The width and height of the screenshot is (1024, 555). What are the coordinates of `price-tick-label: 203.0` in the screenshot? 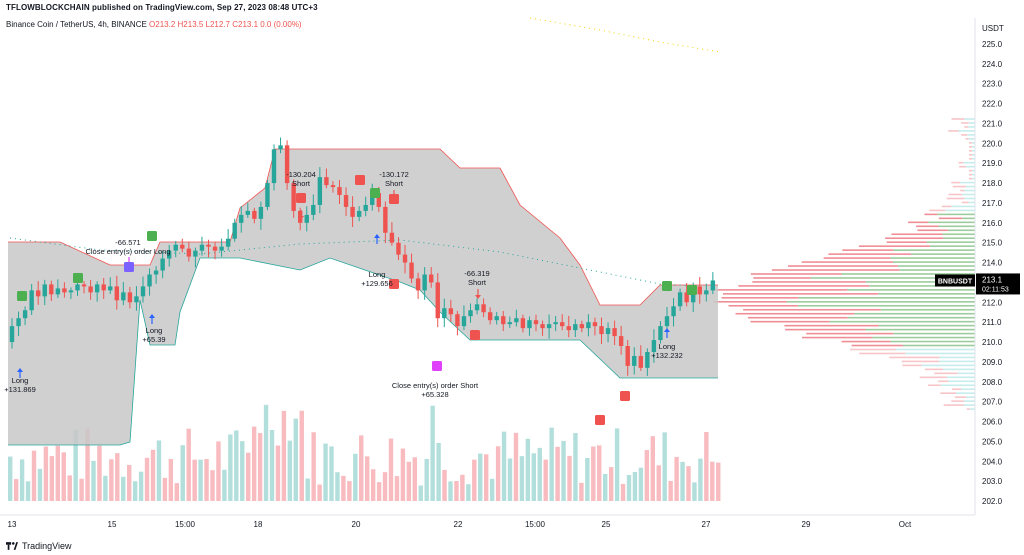 It's located at (992, 481).